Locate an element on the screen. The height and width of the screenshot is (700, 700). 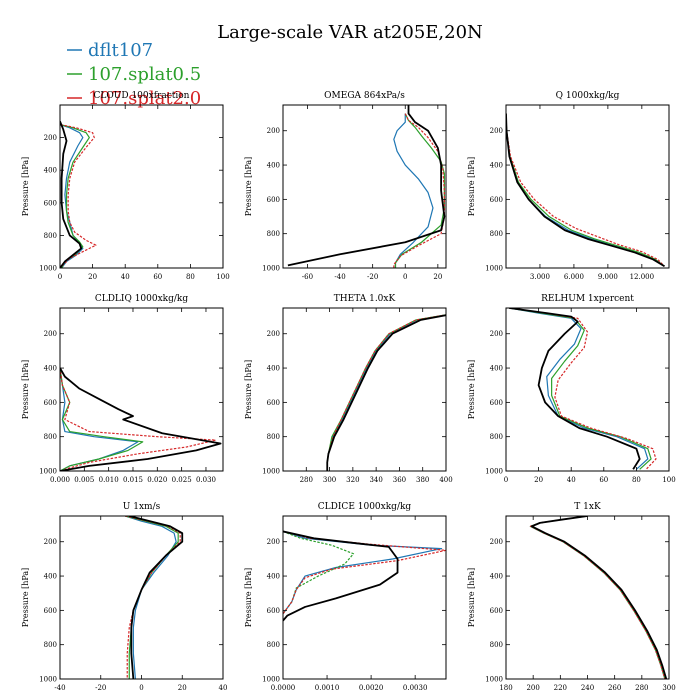
panel-title: RELHUM 1xpercent is located at coordinates (587, 299).